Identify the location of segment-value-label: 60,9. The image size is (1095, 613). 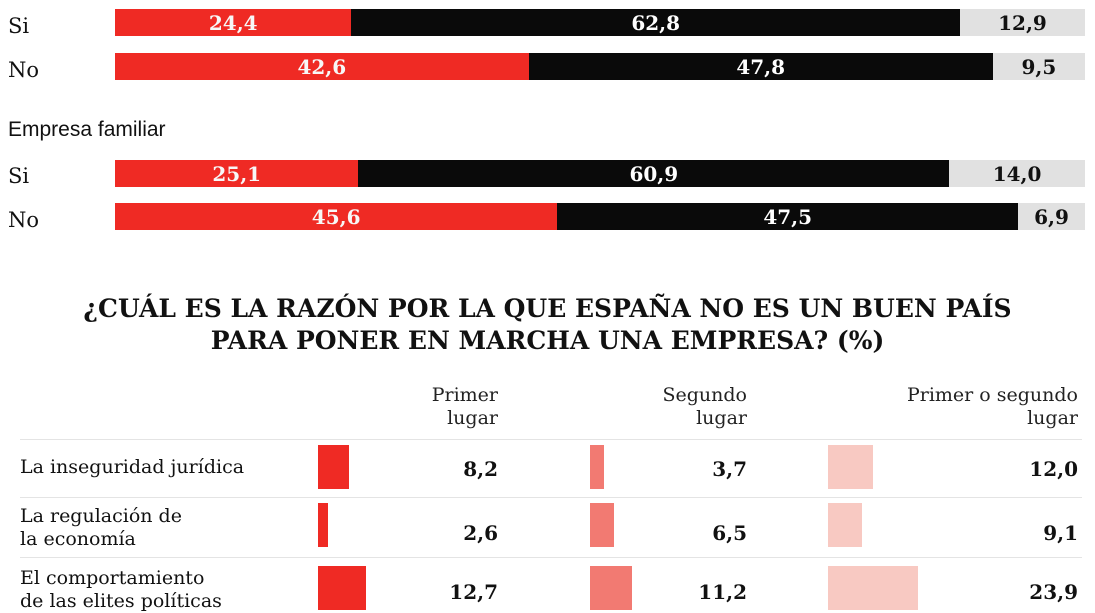
(654, 173).